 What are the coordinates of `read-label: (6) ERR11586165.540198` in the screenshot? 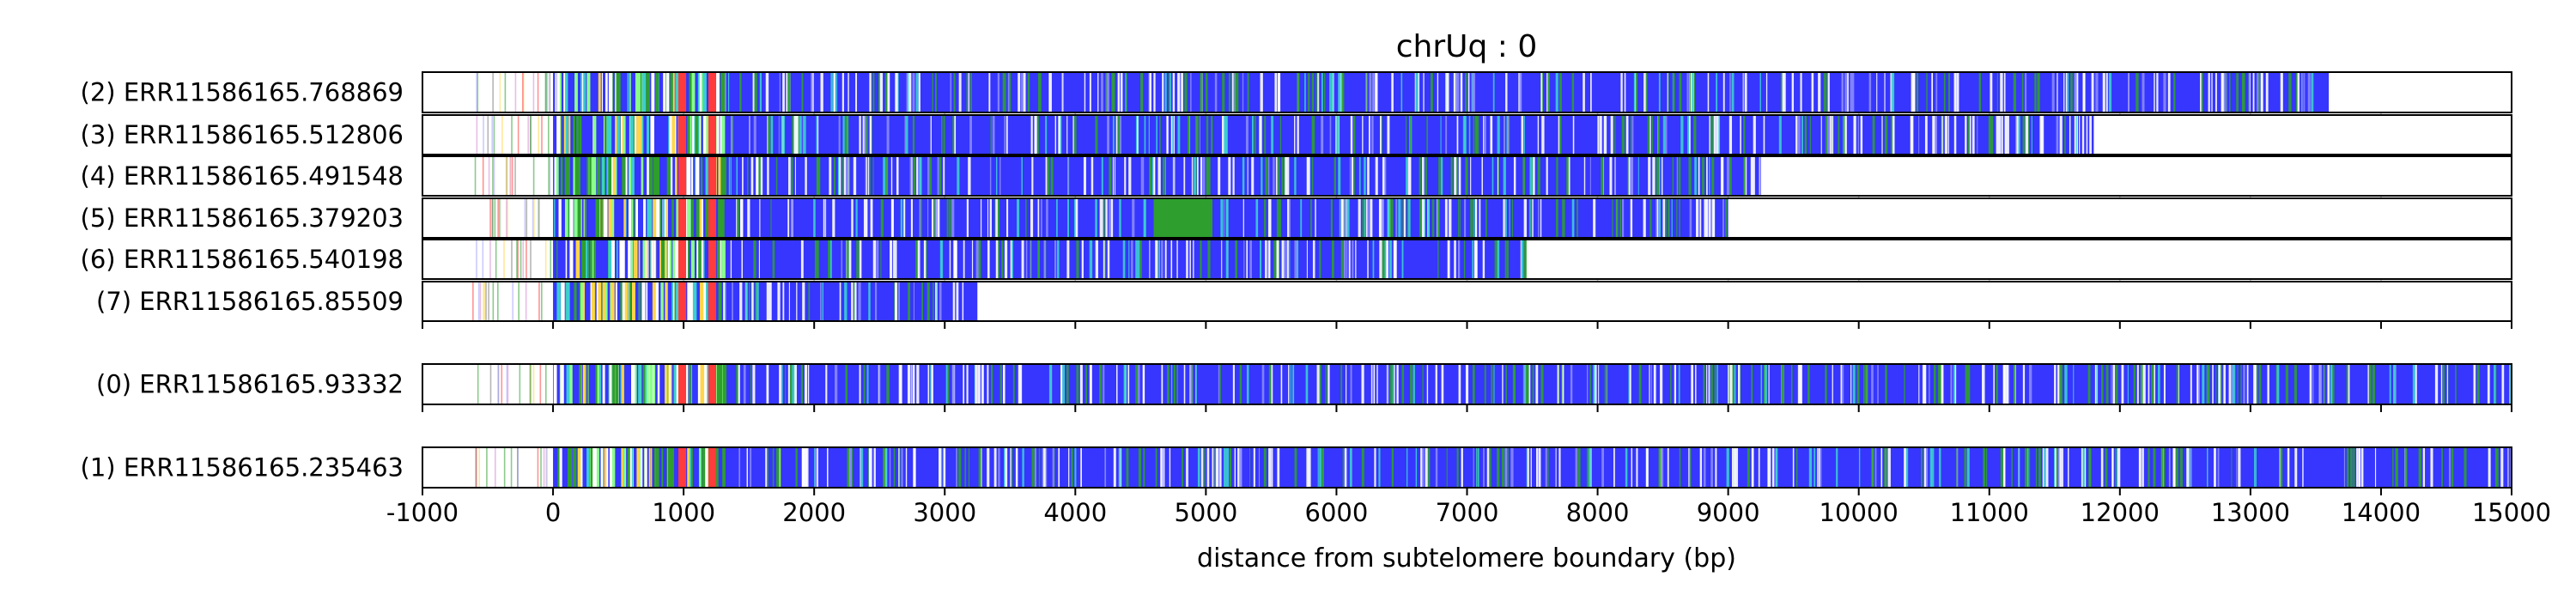 It's located at (242, 260).